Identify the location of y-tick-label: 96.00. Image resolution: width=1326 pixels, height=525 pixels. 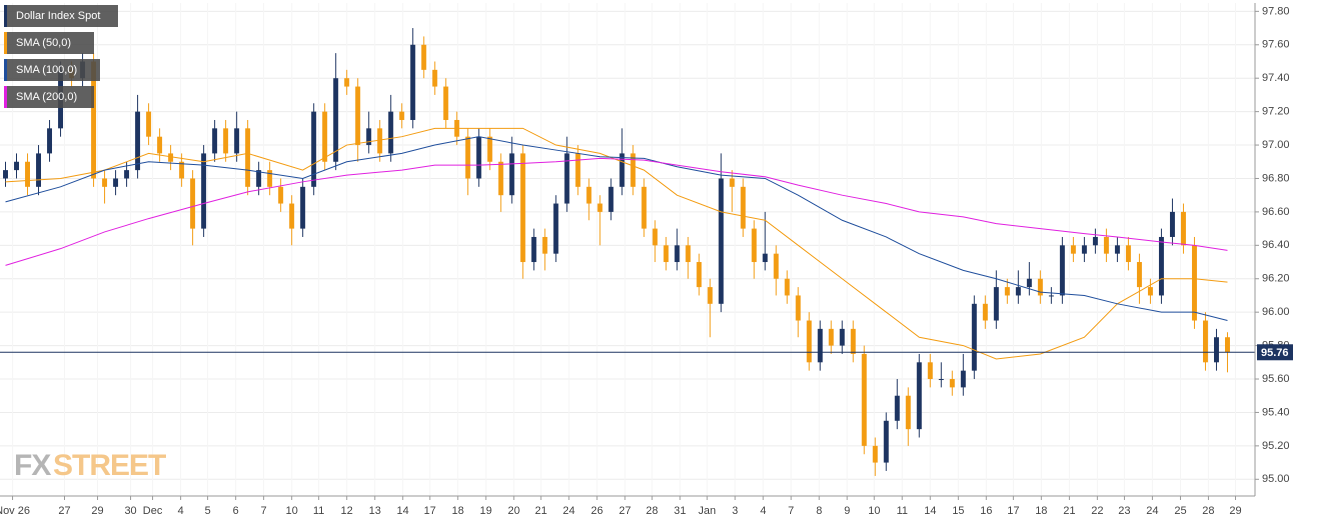
(1276, 312).